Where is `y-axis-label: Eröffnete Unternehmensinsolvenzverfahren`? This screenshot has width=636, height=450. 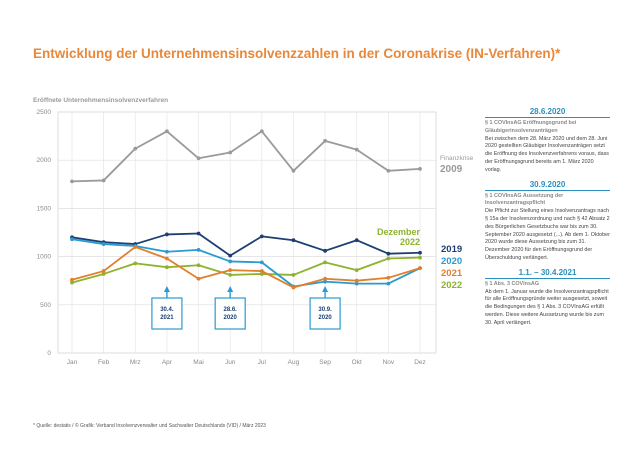 y-axis-label: Eröffnete Unternehmensinsolvenzverfahren is located at coordinates (101, 100).